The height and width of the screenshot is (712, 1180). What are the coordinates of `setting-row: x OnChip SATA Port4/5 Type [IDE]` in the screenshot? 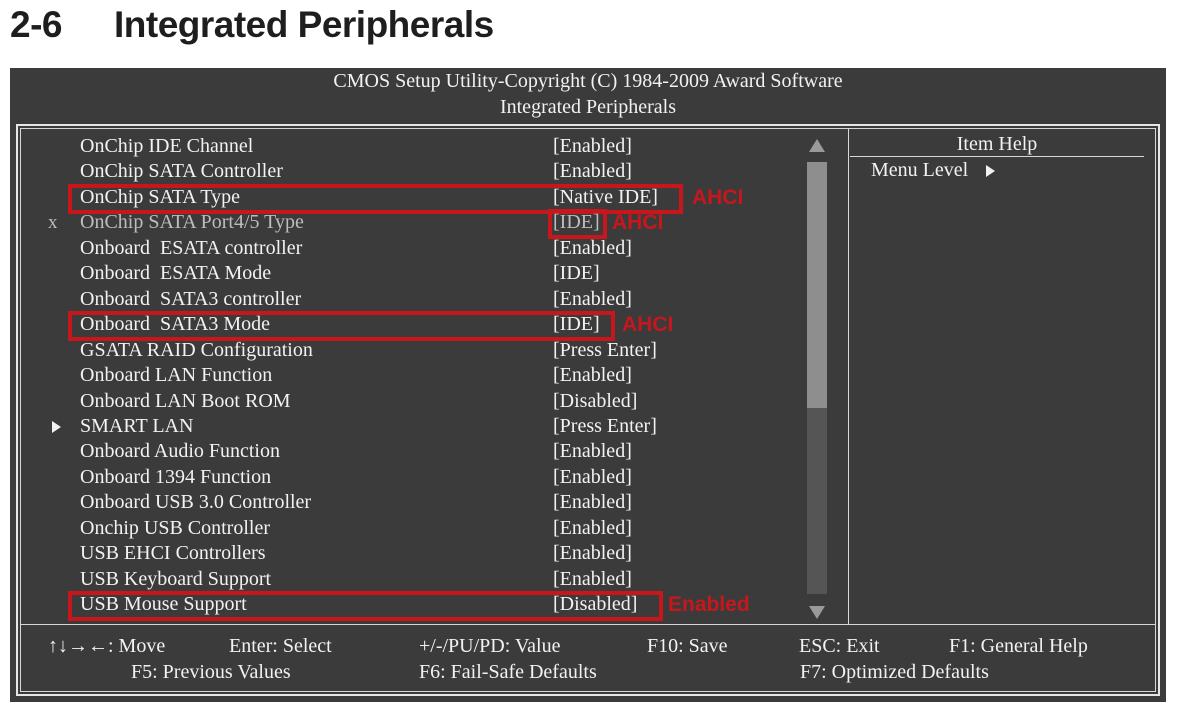 It's located at (430, 222).